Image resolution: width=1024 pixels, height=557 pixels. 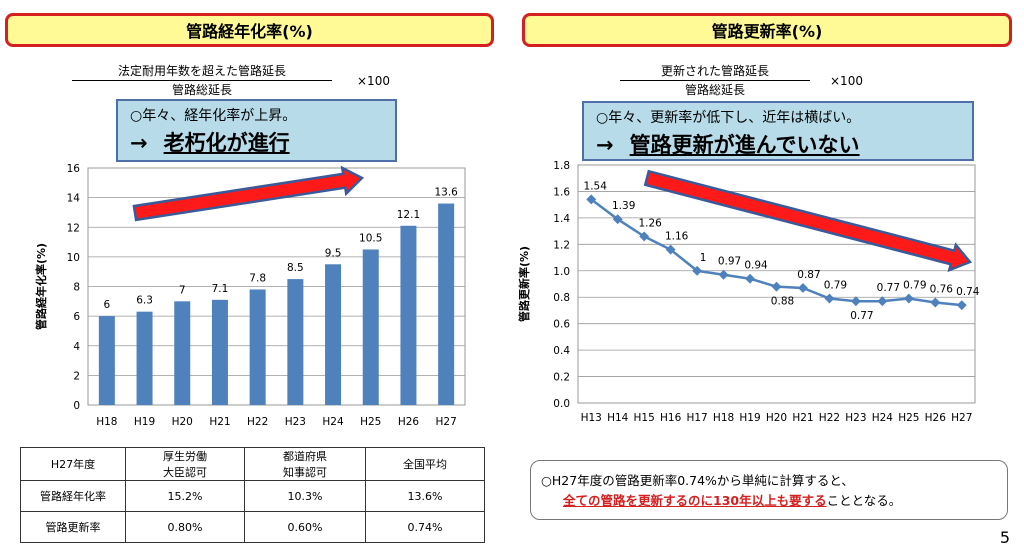 I want to click on data-label: 0.76, so click(x=942, y=290).